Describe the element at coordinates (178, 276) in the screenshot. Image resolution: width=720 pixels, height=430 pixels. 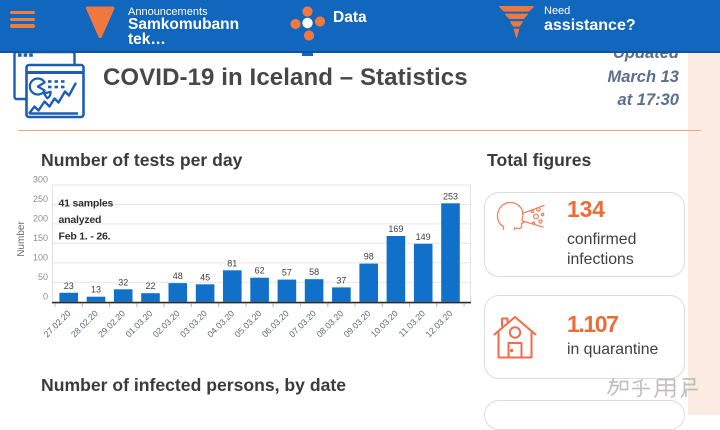
I see `svg-text: 48` at that location.